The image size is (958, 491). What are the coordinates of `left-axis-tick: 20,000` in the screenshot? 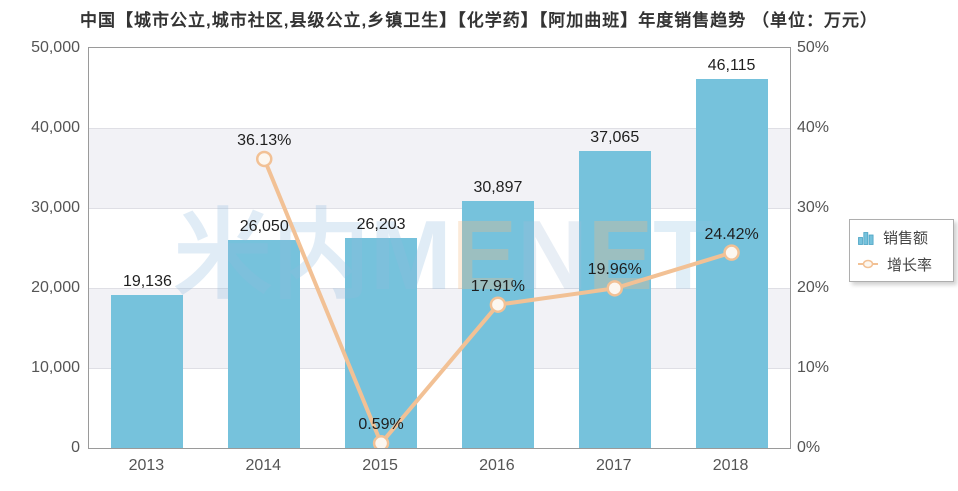 It's located at (55, 287).